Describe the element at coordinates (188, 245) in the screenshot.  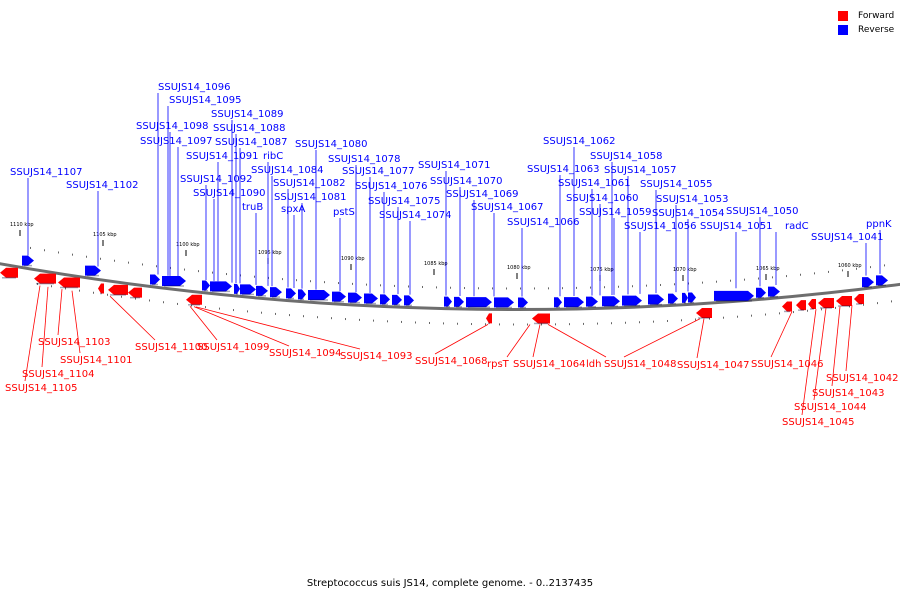
I see `scale-tick-label: 1100 kbp` at that location.